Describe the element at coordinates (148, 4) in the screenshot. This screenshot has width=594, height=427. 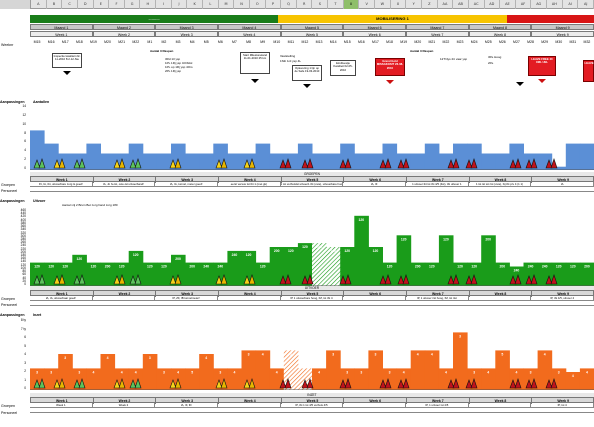
I see `column-header-H: H` at that location.